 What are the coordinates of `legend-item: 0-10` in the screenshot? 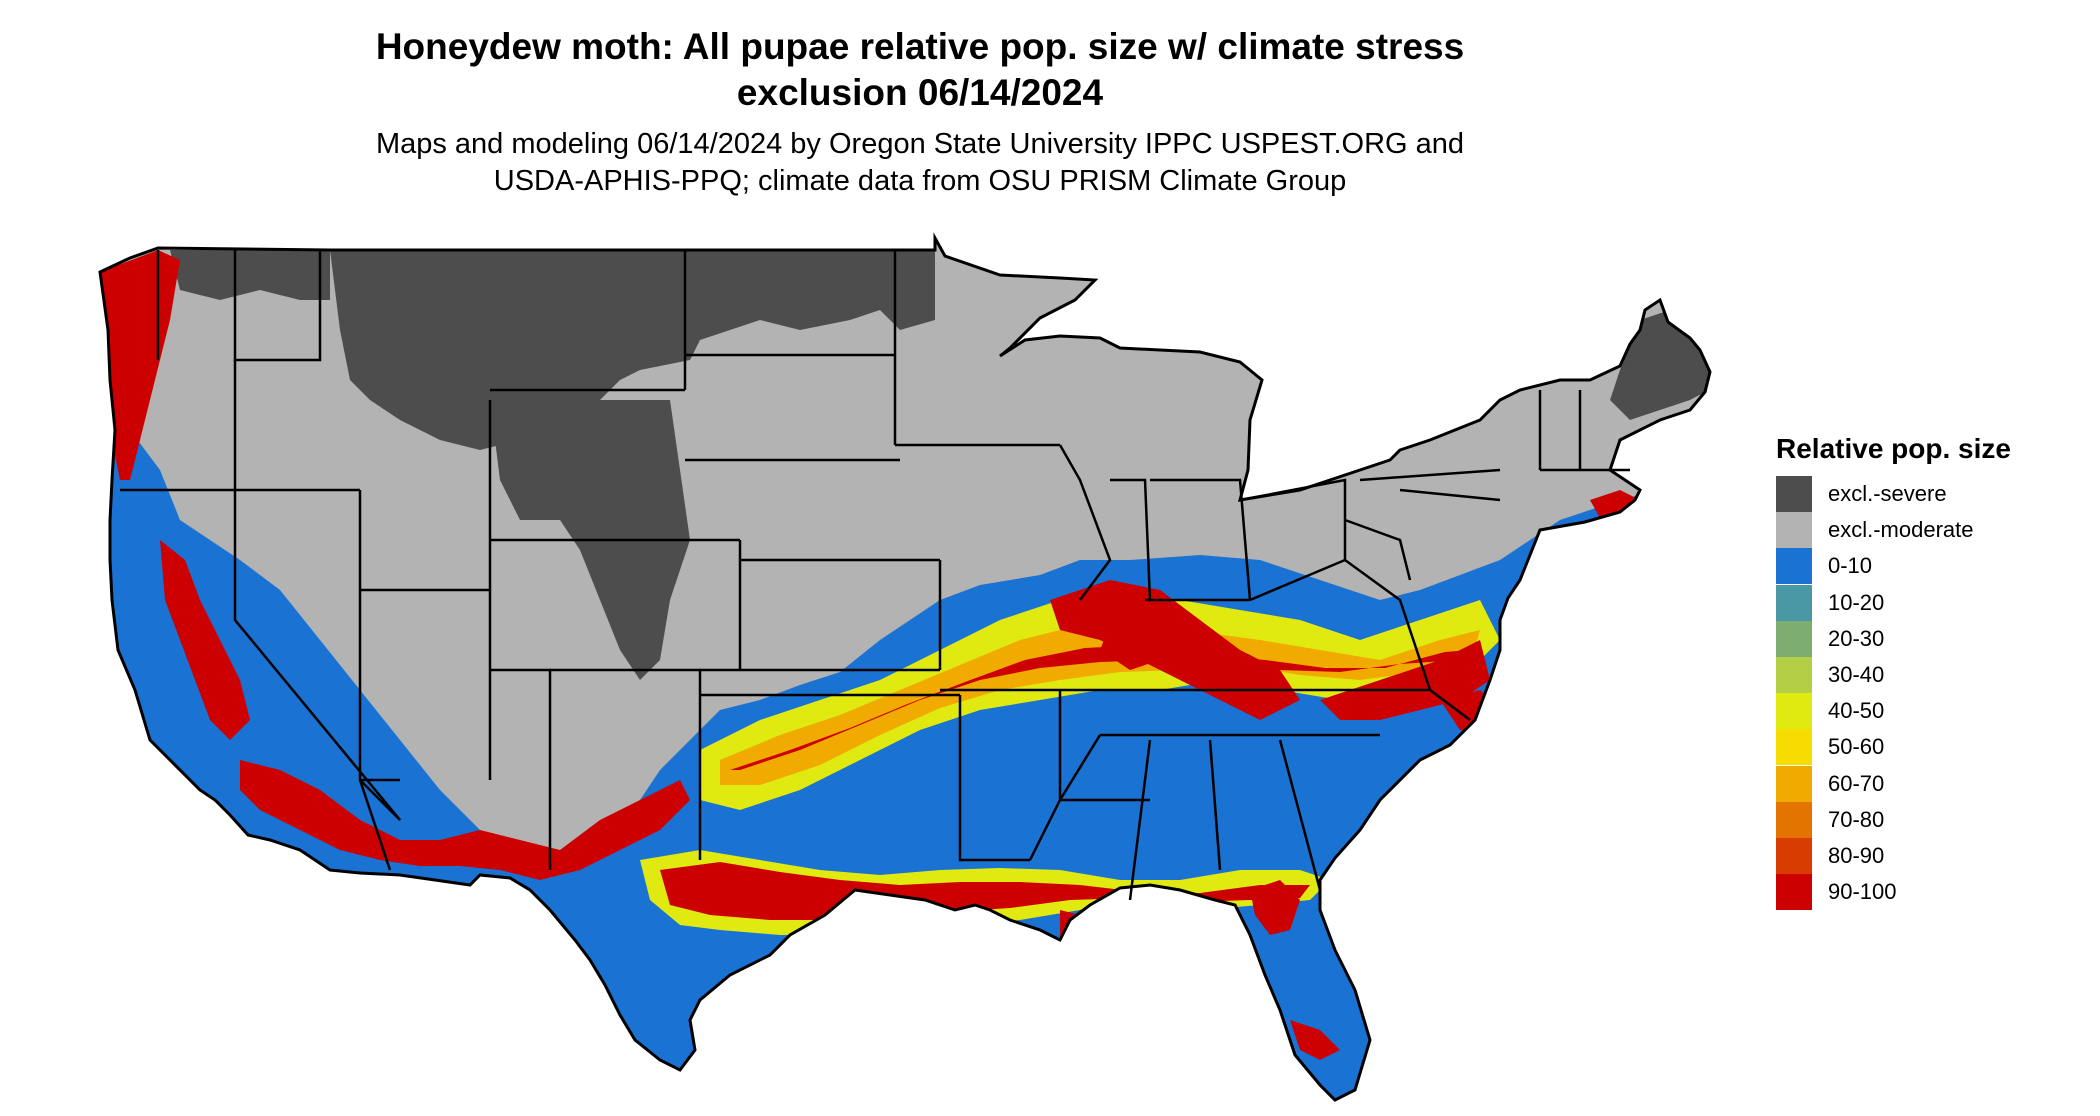 It's located at (1926, 566).